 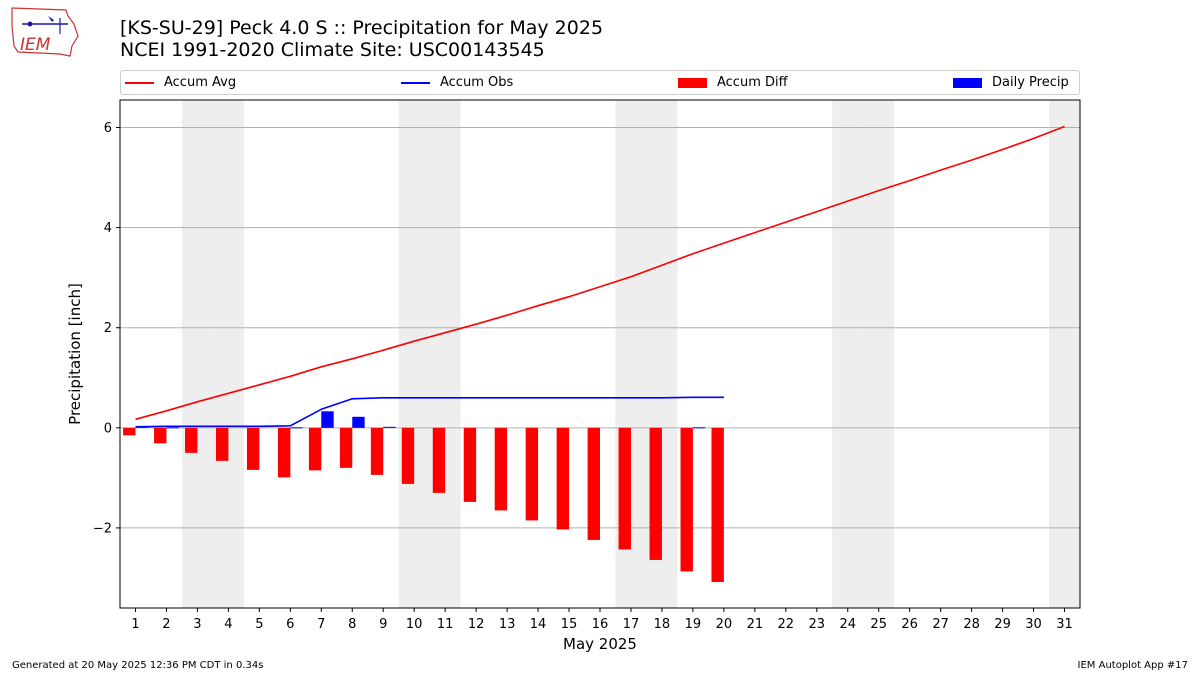 What do you see at coordinates (817, 624) in the screenshot?
I see `x-tick-label: 23` at bounding box center [817, 624].